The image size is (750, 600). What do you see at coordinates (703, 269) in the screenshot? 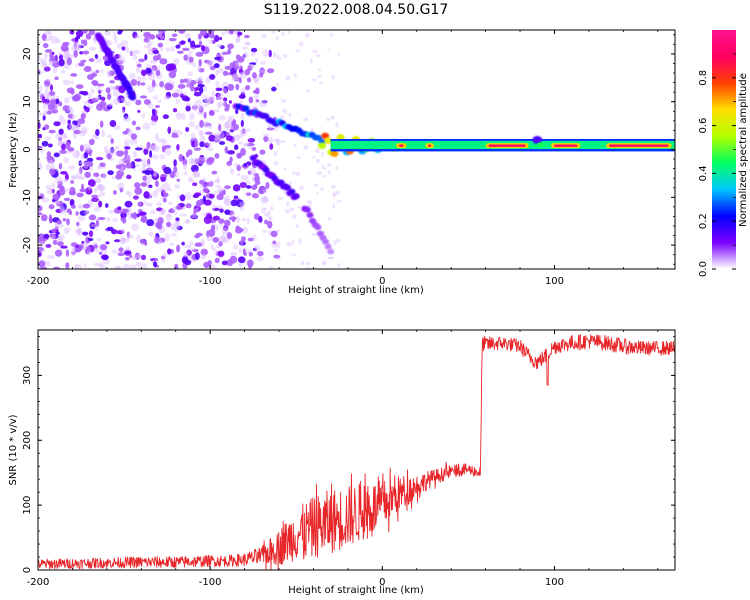
I see `colorbar-tick-label: 0.0` at bounding box center [703, 269].